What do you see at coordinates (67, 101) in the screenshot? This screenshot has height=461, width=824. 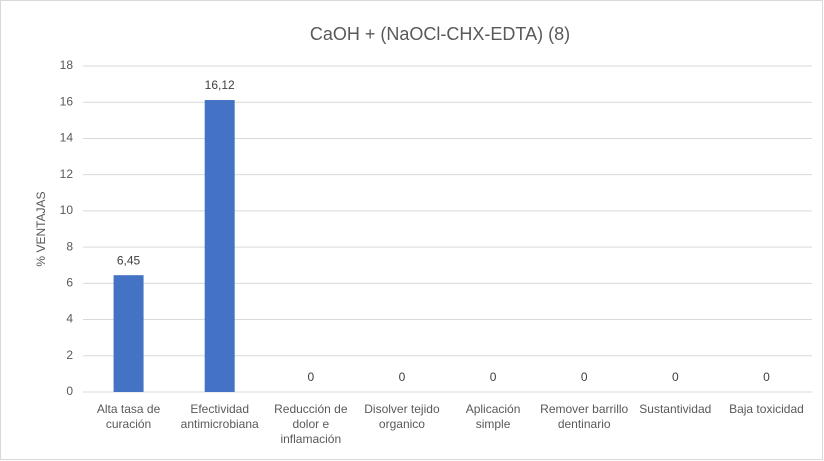 I see `y-tick-label: 16` at bounding box center [67, 101].